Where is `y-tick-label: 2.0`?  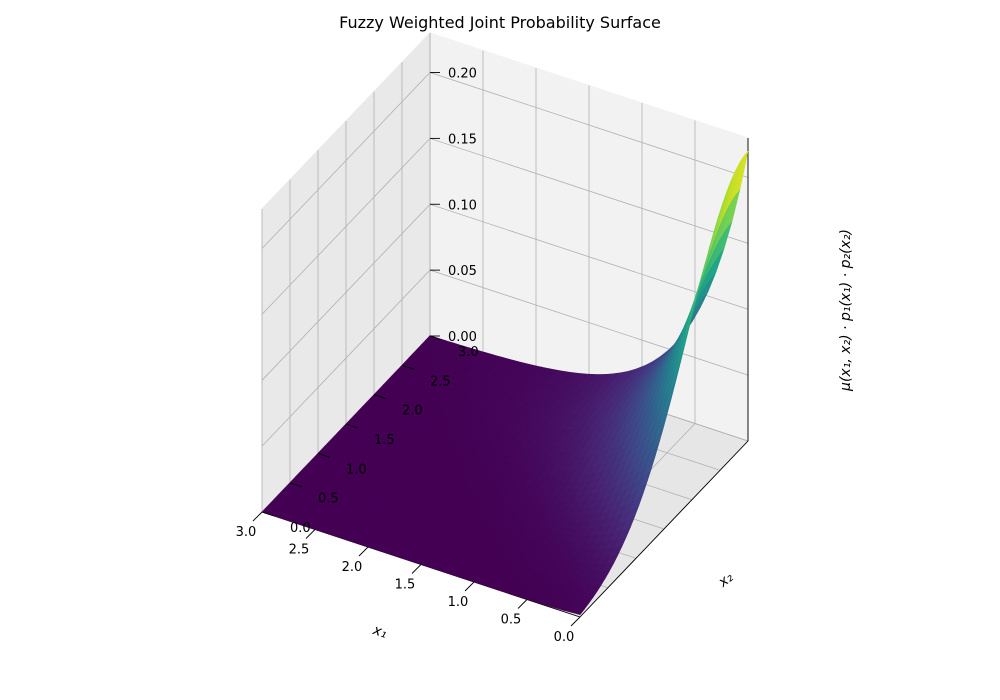
y-tick-label: 2.0 is located at coordinates (412, 411).